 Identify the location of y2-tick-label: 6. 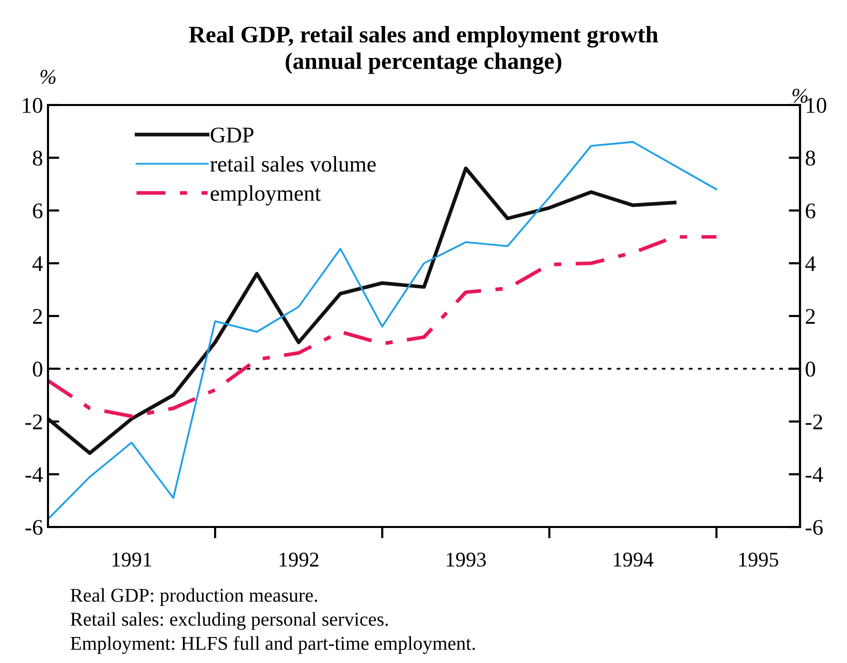
(811, 210).